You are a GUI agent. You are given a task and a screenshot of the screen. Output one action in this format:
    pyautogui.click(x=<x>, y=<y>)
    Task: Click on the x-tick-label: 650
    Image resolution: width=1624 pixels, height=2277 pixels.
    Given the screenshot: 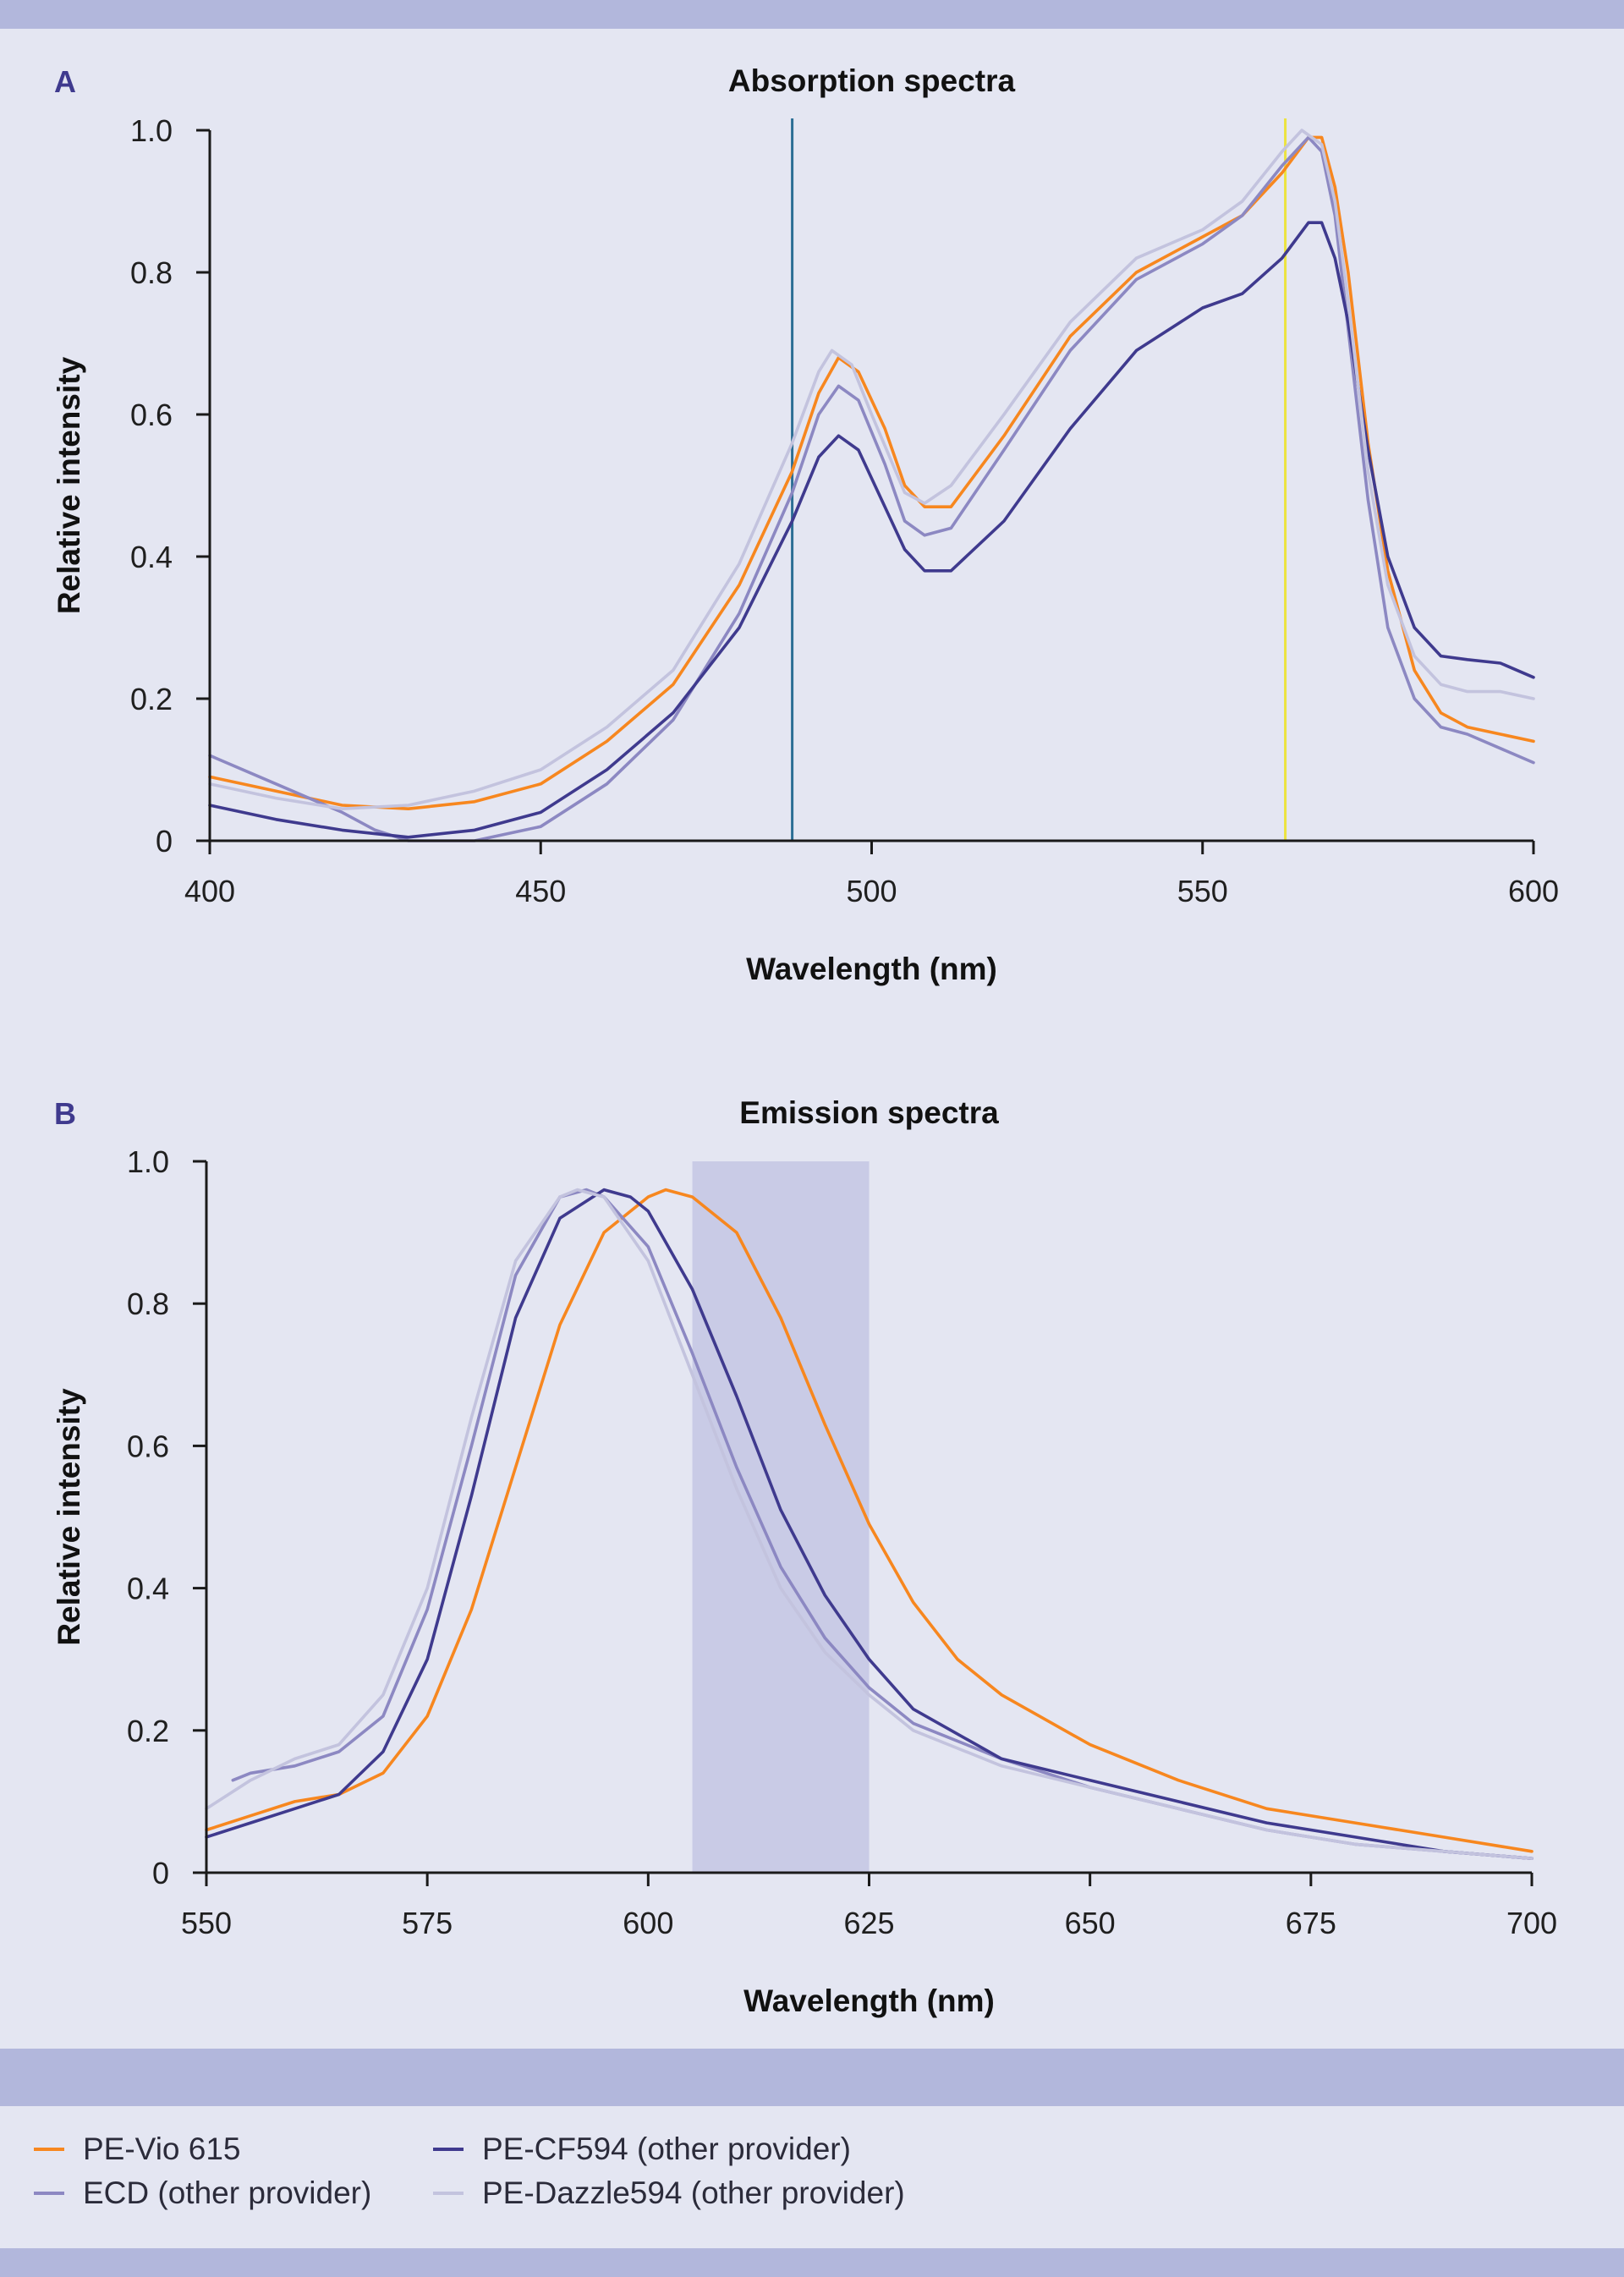 What is the action you would take?
    pyautogui.click(x=1090, y=1923)
    